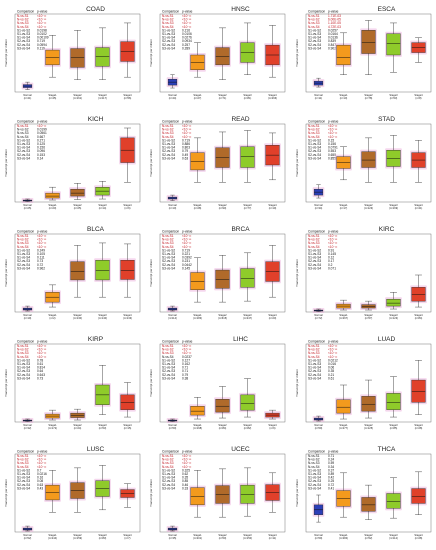 The image size is (436, 550). What do you see at coordinates (185, 155) in the screenshot?
I see `comparison-pvalue: 0.49` at bounding box center [185, 155].